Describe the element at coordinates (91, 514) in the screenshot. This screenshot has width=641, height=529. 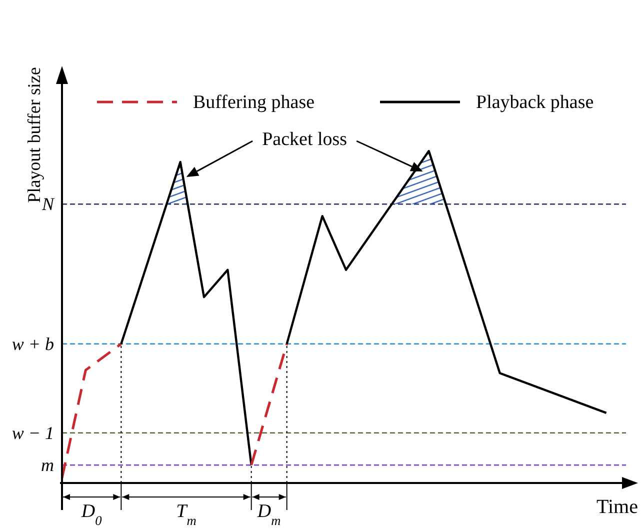
I see `text: D$_{0}$` at that location.